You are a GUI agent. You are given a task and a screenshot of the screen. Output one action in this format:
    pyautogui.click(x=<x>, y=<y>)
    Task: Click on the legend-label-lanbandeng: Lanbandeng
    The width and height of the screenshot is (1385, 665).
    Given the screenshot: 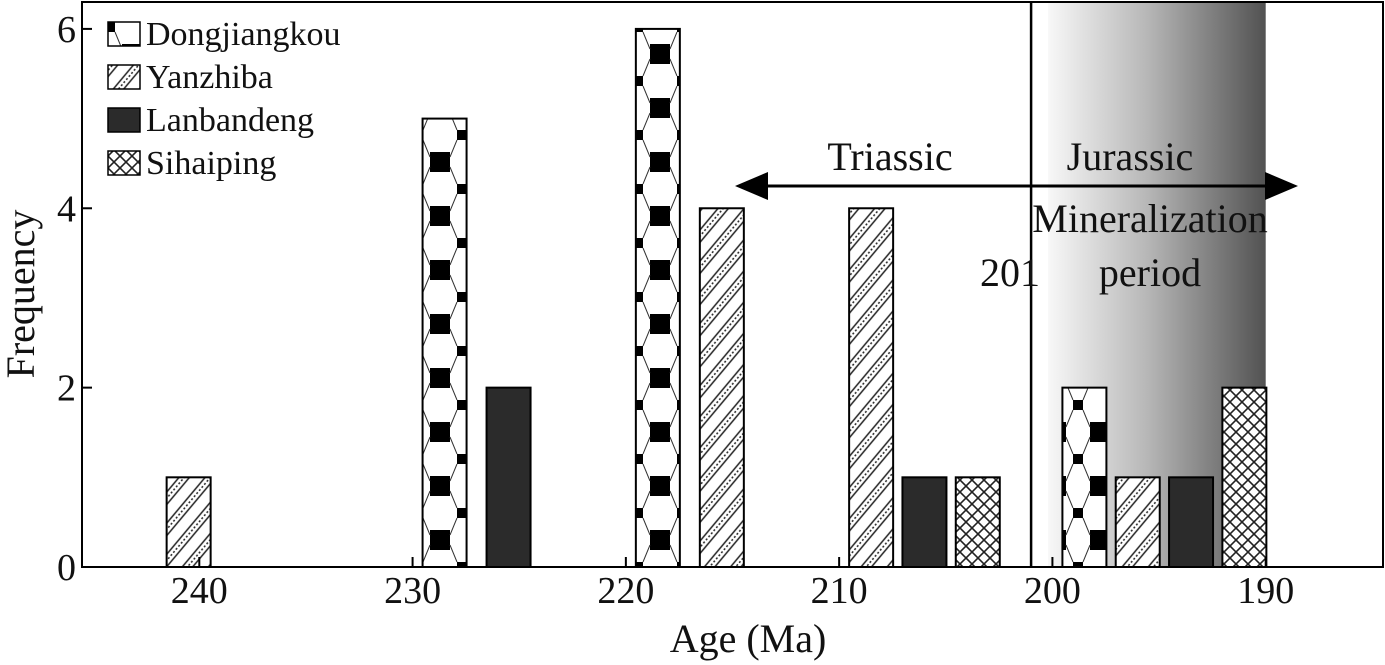 What is the action you would take?
    pyautogui.click(x=230, y=120)
    